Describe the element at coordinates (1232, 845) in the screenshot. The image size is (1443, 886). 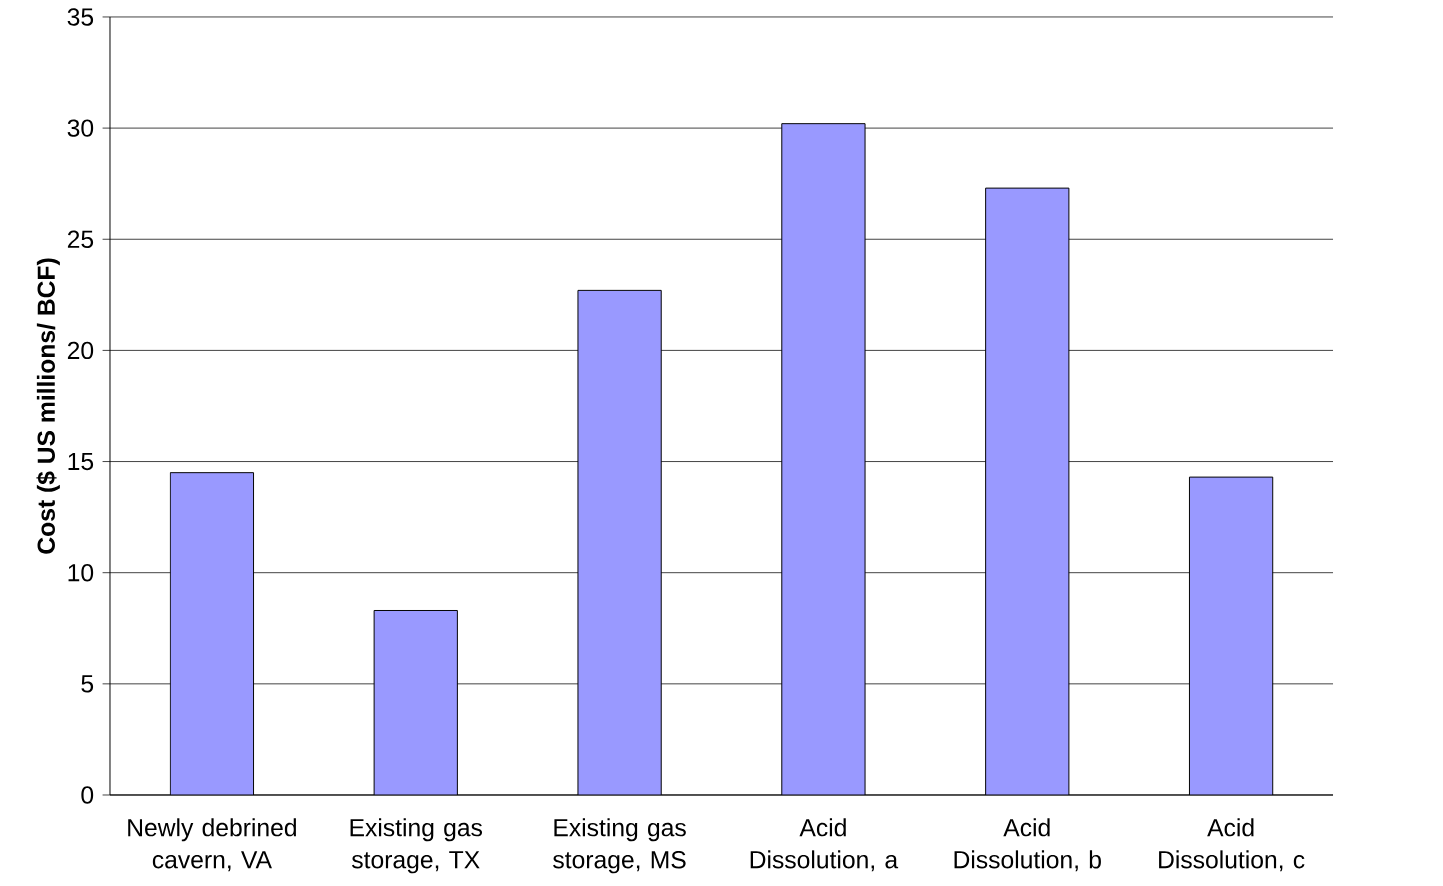
I see `x-tick-label: Acid Dissolution, c` at that location.